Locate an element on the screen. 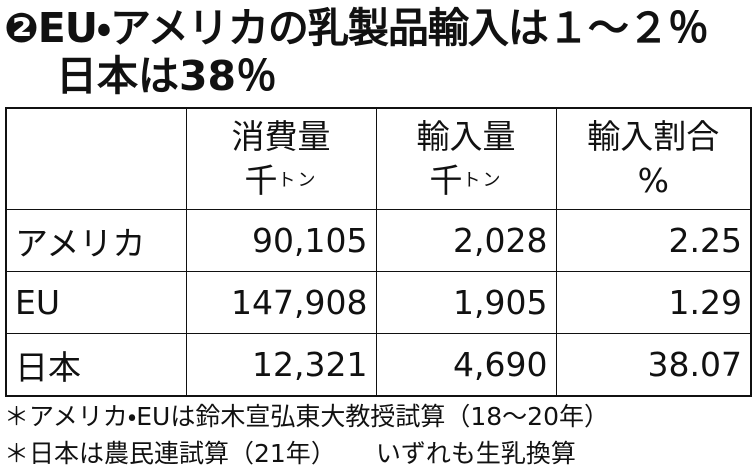  cell: 12,321 is located at coordinates (281, 365).